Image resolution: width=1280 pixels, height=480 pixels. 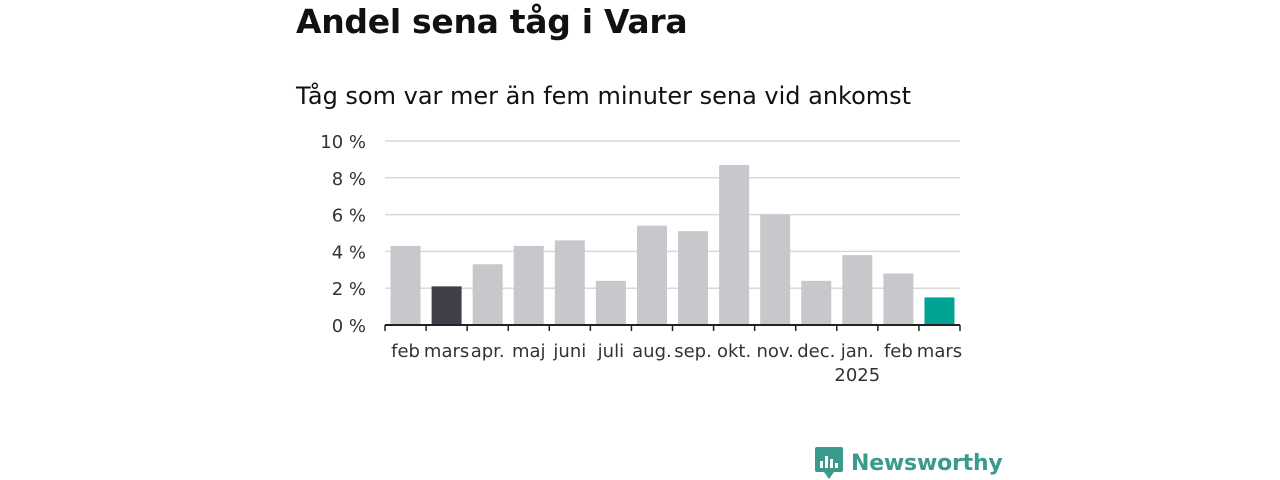 I want to click on brand-name: Newsworthy, so click(x=927, y=463).